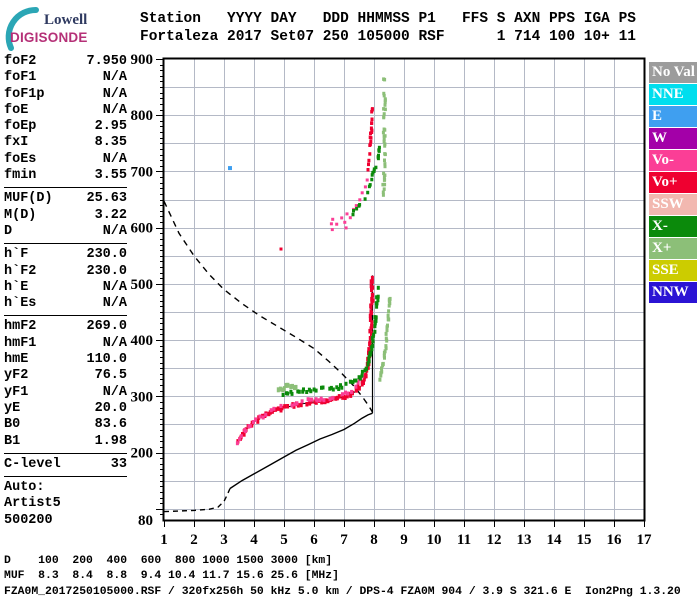 This screenshot has height=600, width=700. What do you see at coordinates (314, 540) in the screenshot?
I see `x-tick-label: 6` at bounding box center [314, 540].